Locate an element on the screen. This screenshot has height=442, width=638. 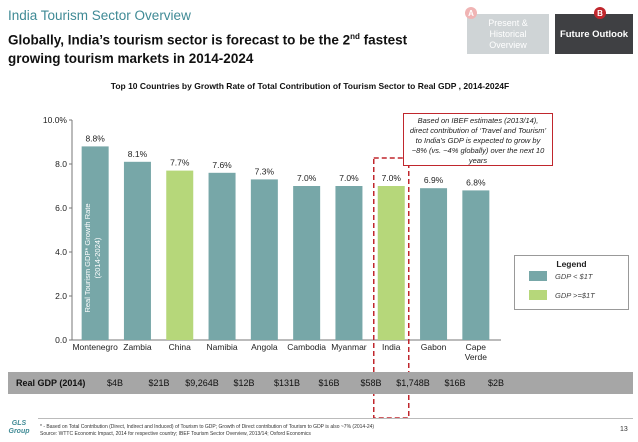
legend-swatch-low is located at coordinates (538, 276).